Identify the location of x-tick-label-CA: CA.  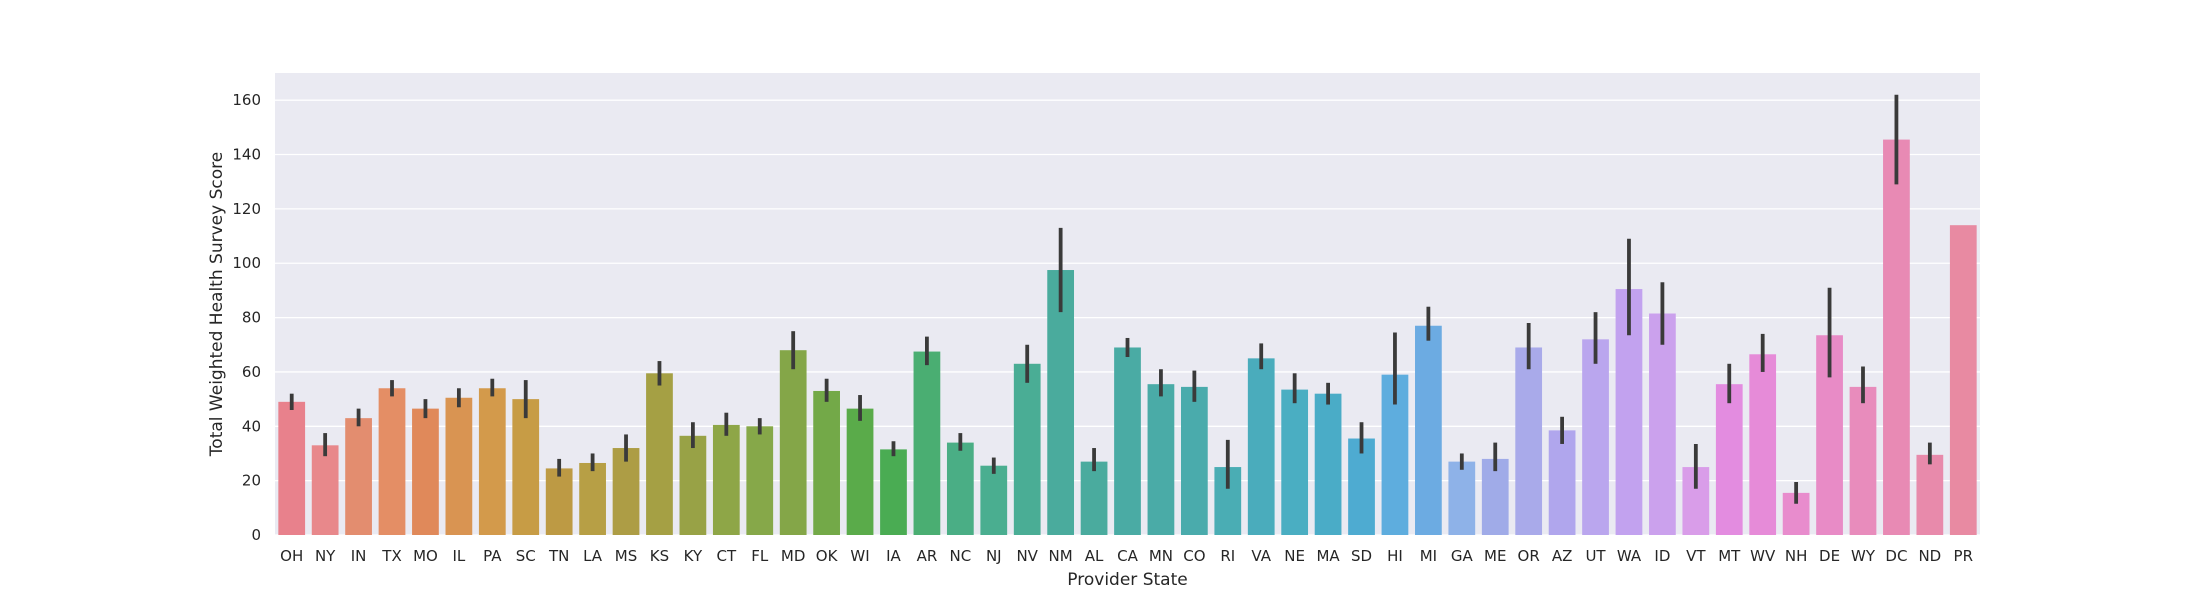
(1127, 556).